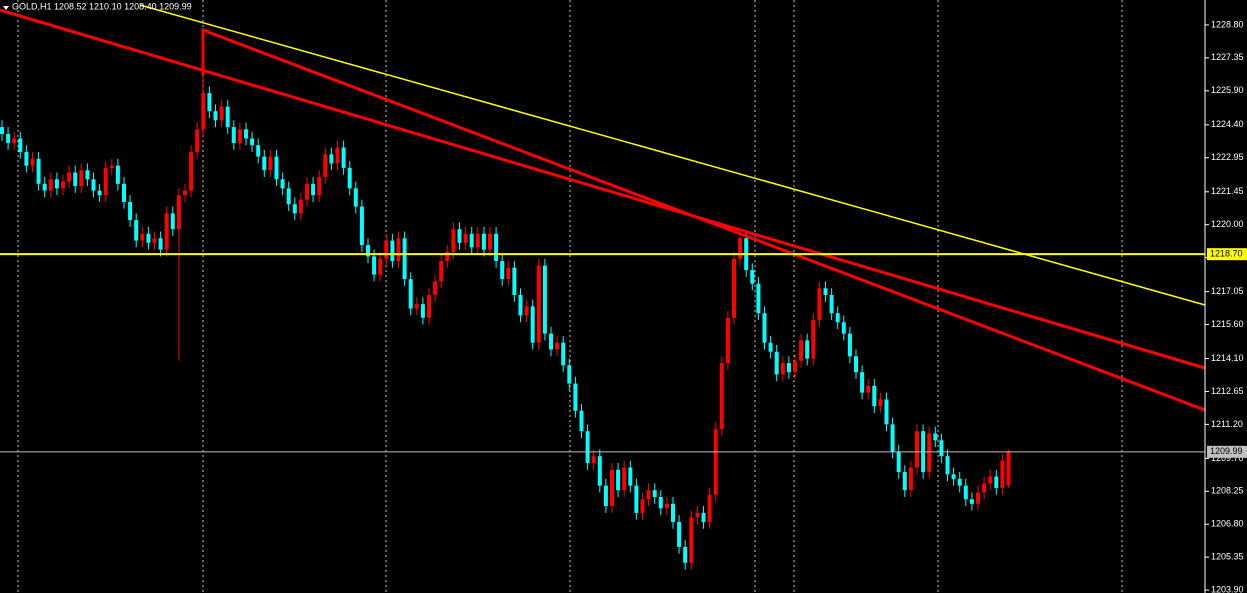  I want to click on price-label: 1218.70, so click(1226, 254).